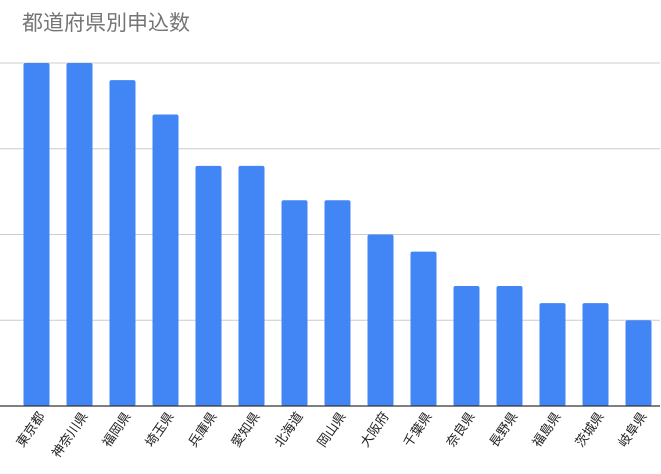  Describe the element at coordinates (460, 429) in the screenshot. I see `x-tick-label: 奈良県` at that location.